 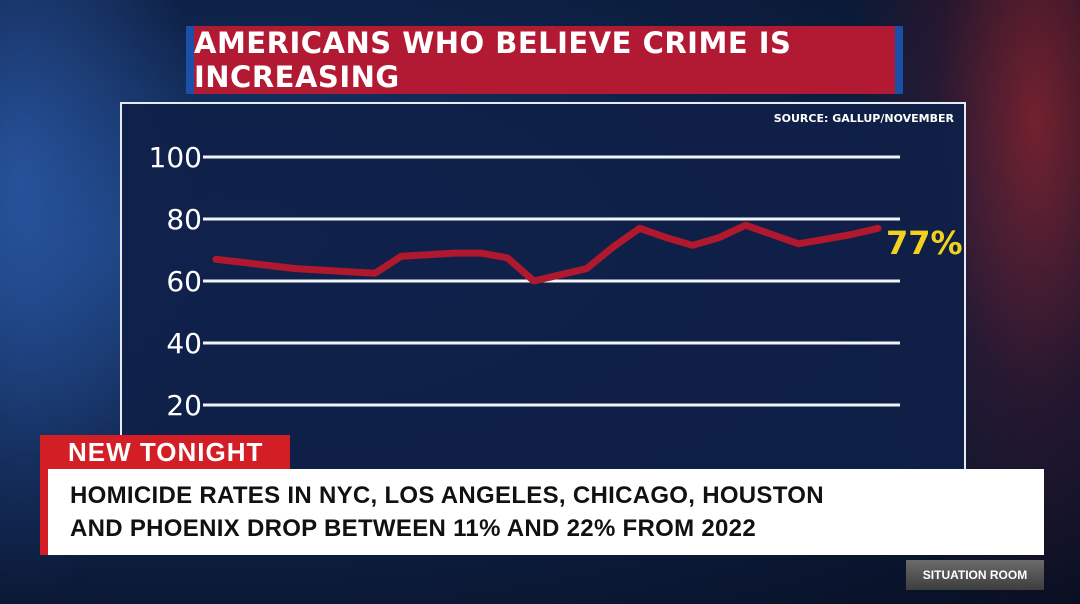 I want to click on new-tonight-tag: NEW TONIGHT, so click(x=165, y=452).